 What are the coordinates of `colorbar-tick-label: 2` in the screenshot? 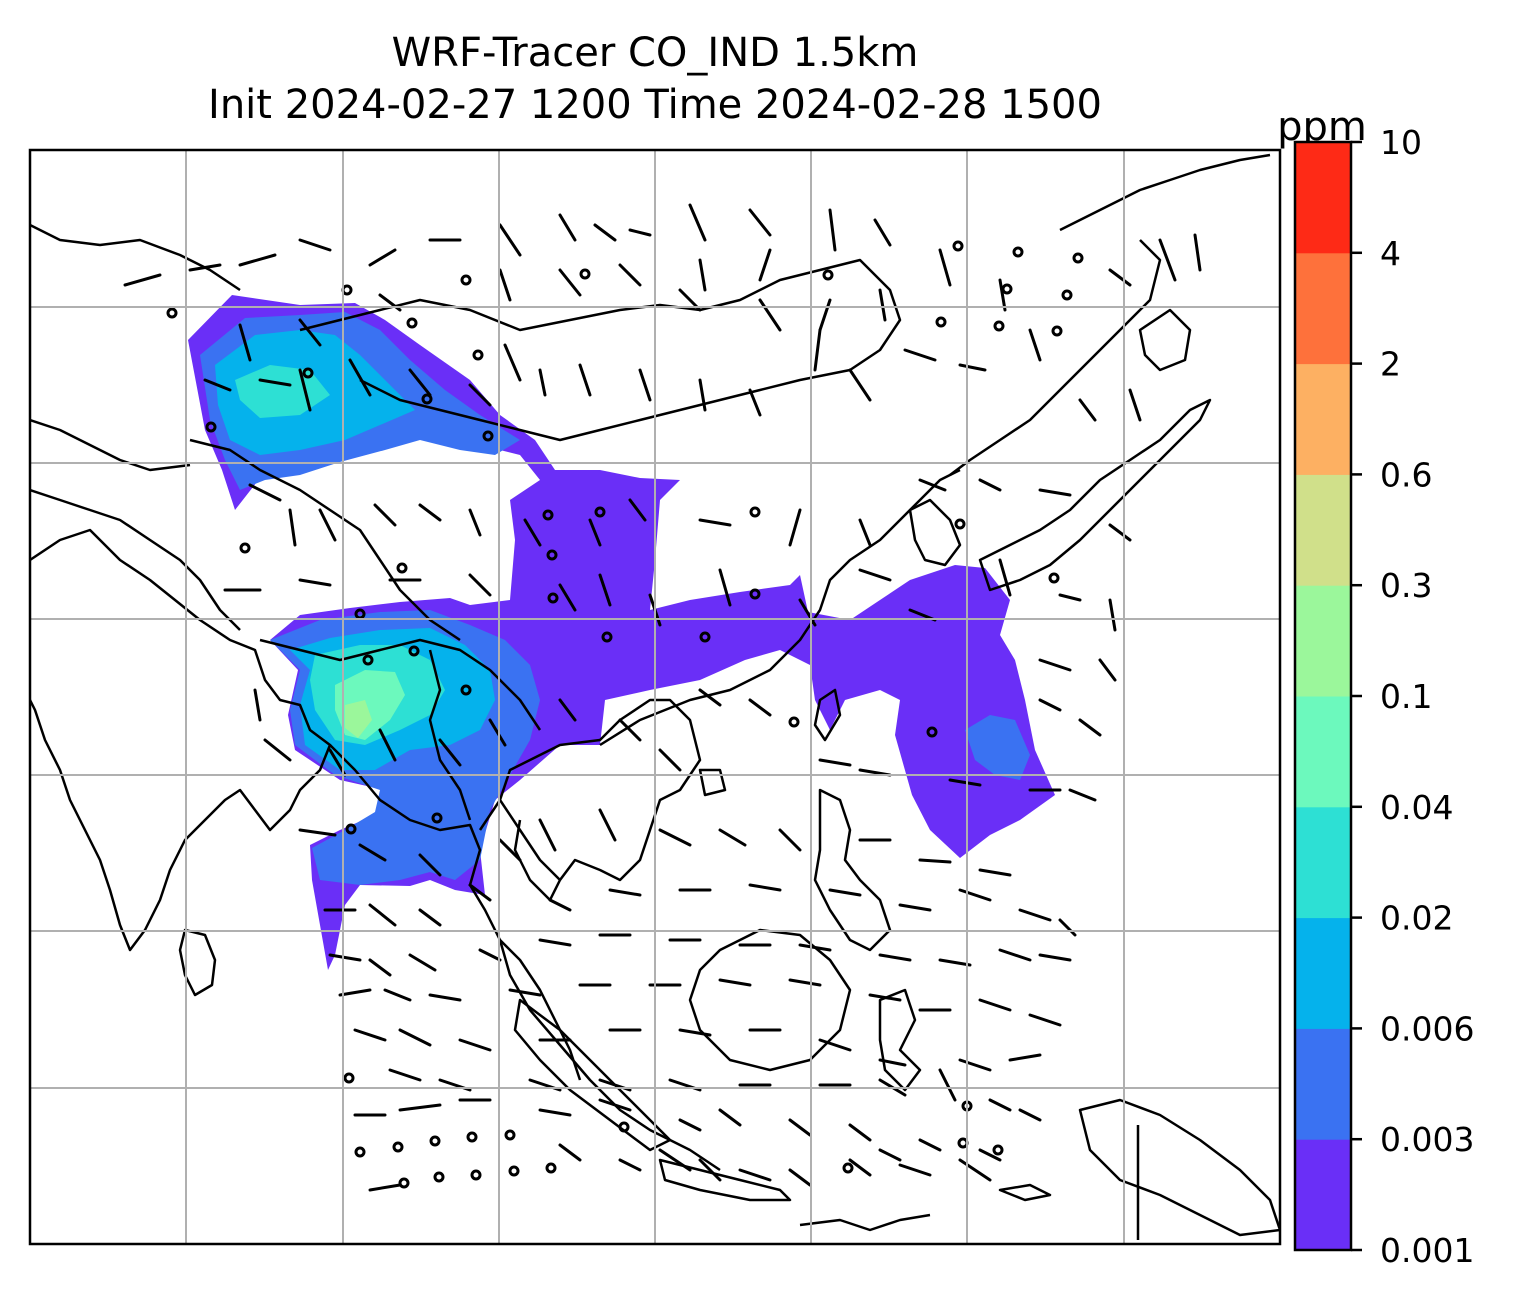 It's located at (1390, 364).